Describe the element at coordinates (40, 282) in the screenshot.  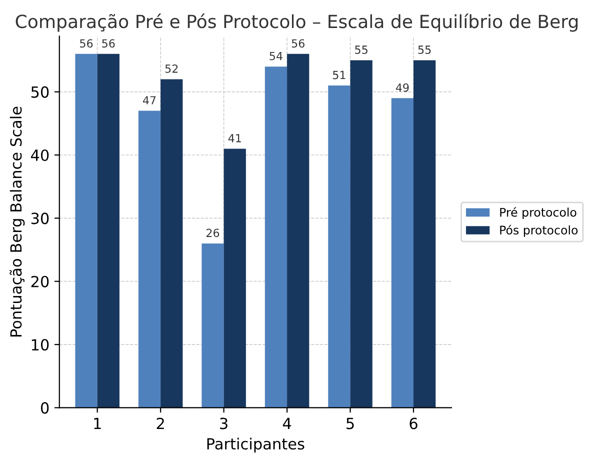
I see `y-tick-label: 20` at that location.